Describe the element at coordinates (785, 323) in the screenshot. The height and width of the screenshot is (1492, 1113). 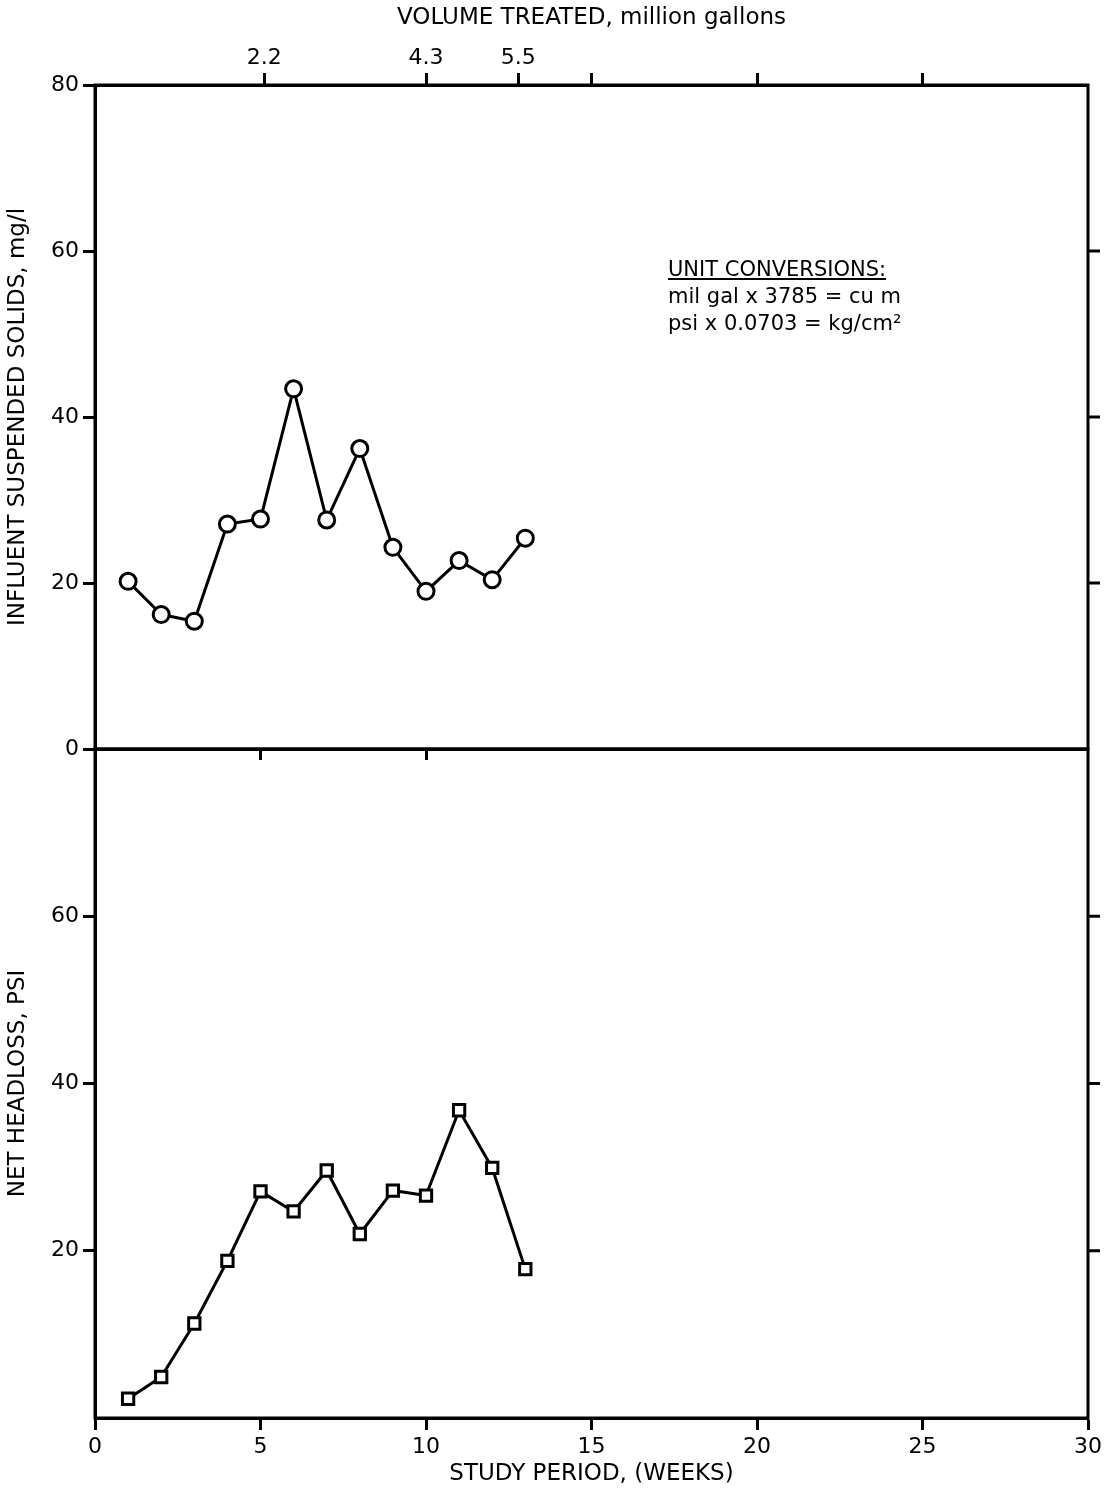
I see `annotation: psi x 0.0703 = kg/cm²` at that location.